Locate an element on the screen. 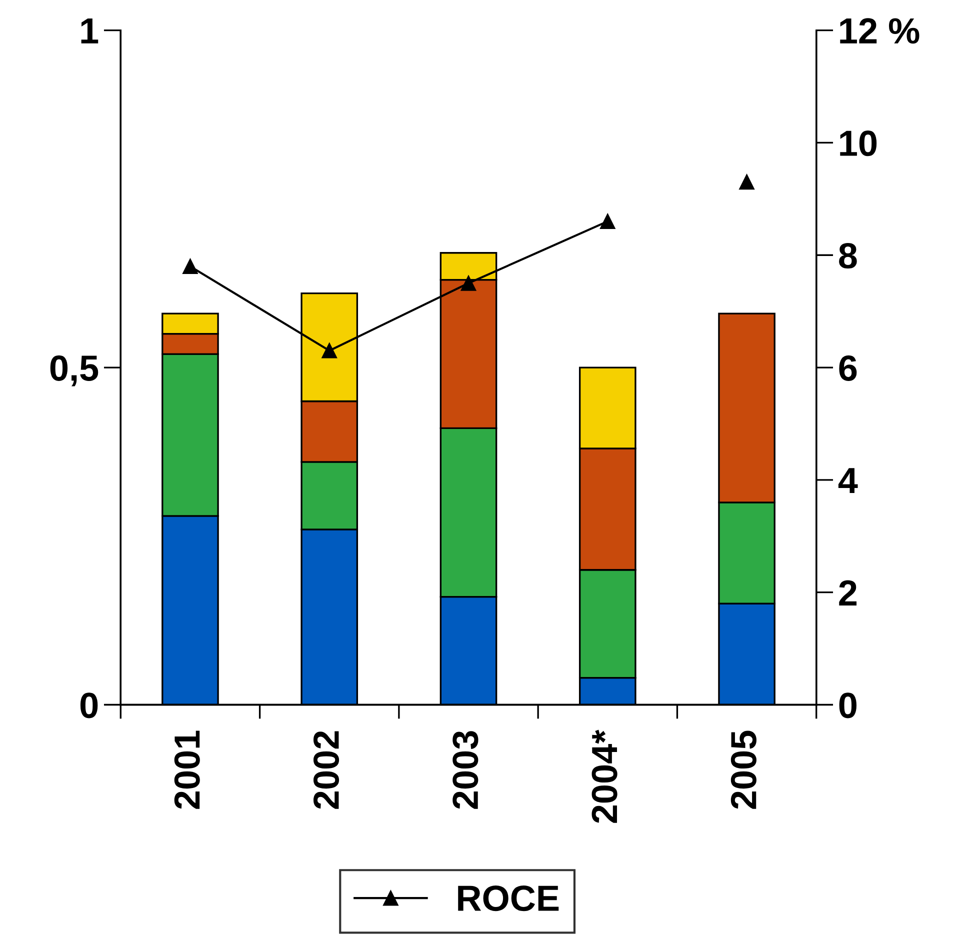 The height and width of the screenshot is (946, 973). y2-tick-label: 6 is located at coordinates (848, 368).